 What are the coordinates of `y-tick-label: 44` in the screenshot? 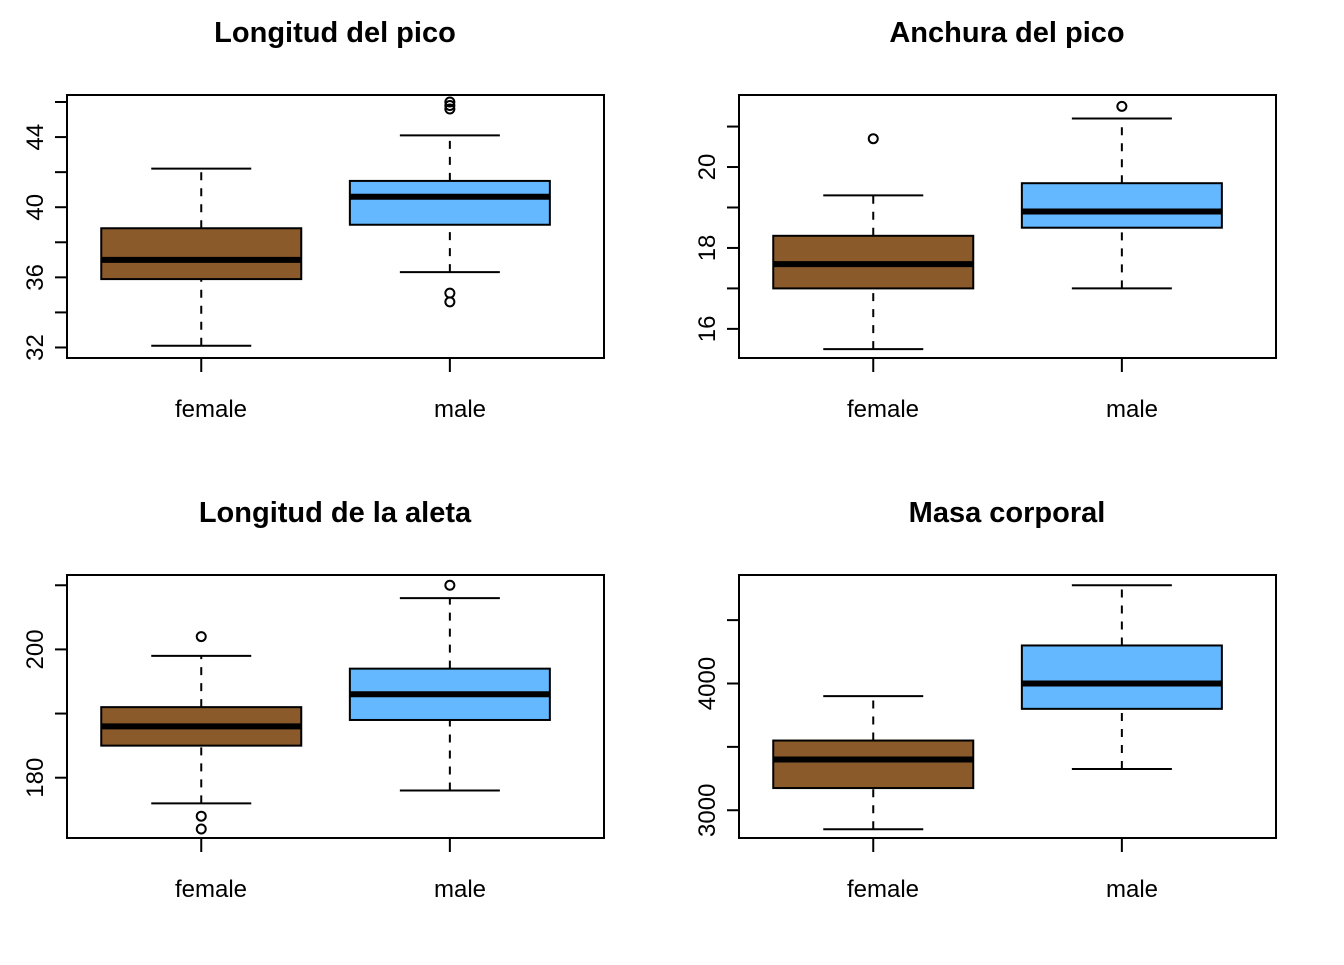 It's located at (35, 137).